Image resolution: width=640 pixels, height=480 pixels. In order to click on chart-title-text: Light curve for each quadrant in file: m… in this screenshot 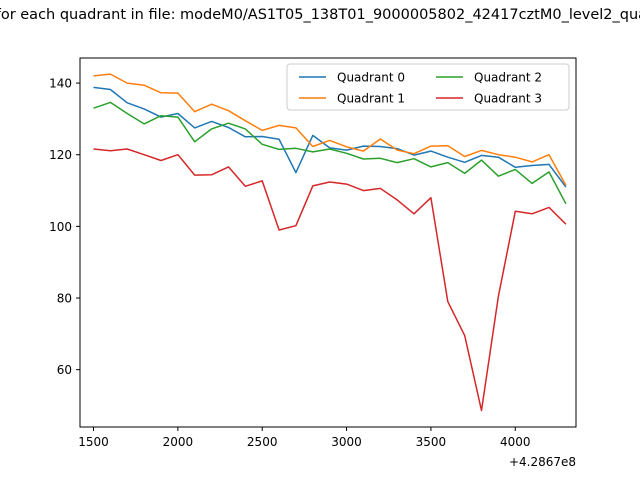, I will do `click(320, 15)`.